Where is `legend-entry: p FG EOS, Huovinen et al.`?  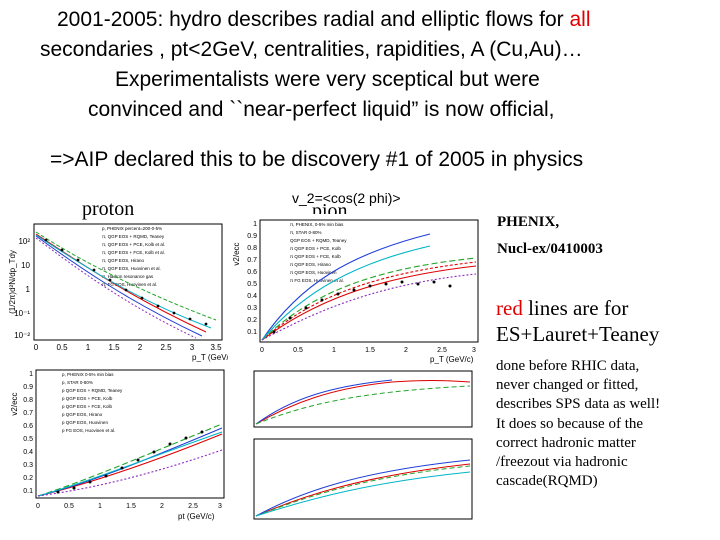 legend-entry: p FG EOS, Huovinen et al. is located at coordinates (88, 430).